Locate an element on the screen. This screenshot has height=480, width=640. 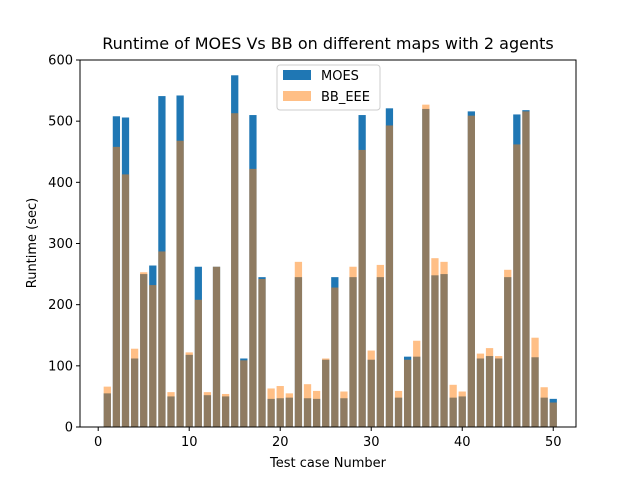
x-axis-ticks: 0 10 20 30 40 50 is located at coordinates (328, 438).